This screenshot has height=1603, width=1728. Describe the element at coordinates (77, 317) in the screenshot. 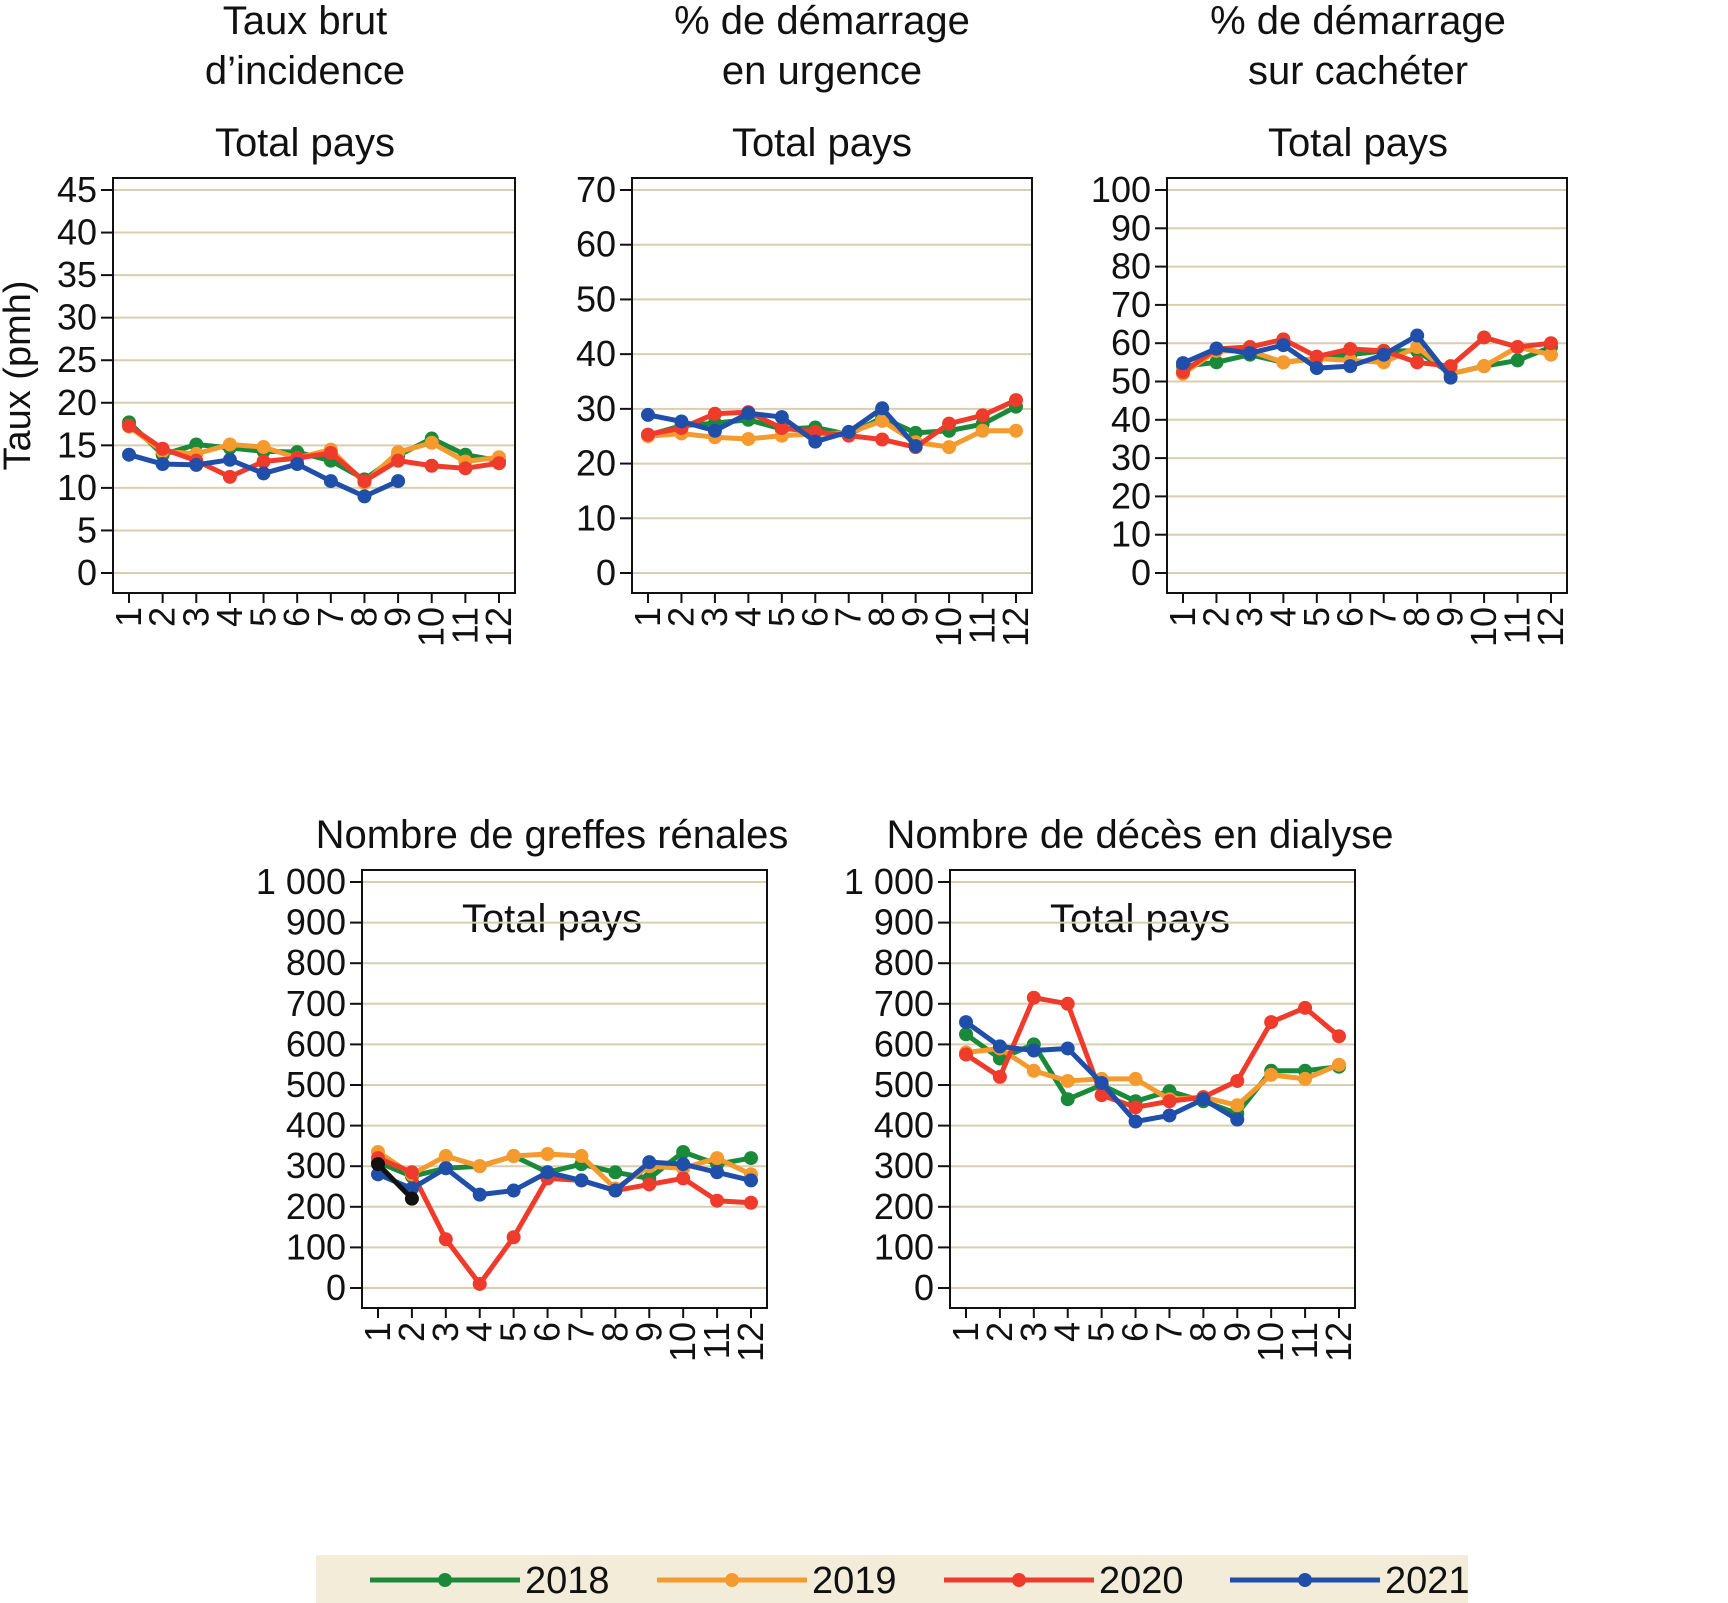

I see `y-tick-label: 30` at that location.